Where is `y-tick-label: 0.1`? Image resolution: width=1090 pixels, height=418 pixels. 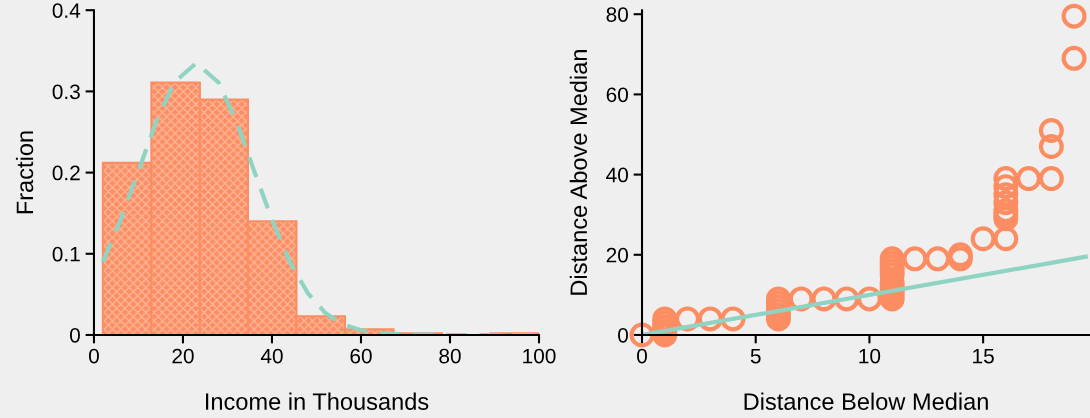
y-tick-label: 0.1 is located at coordinates (66, 254).